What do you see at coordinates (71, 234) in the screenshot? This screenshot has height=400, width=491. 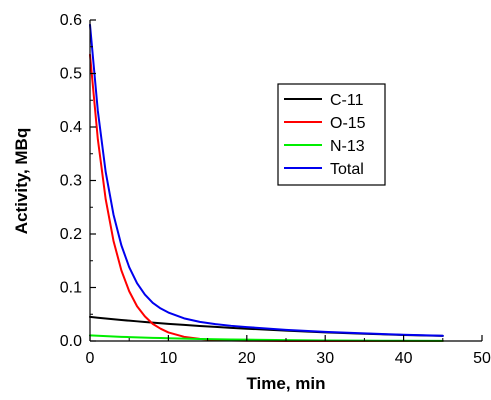 I see `y-tick-label: 0.2` at bounding box center [71, 234].